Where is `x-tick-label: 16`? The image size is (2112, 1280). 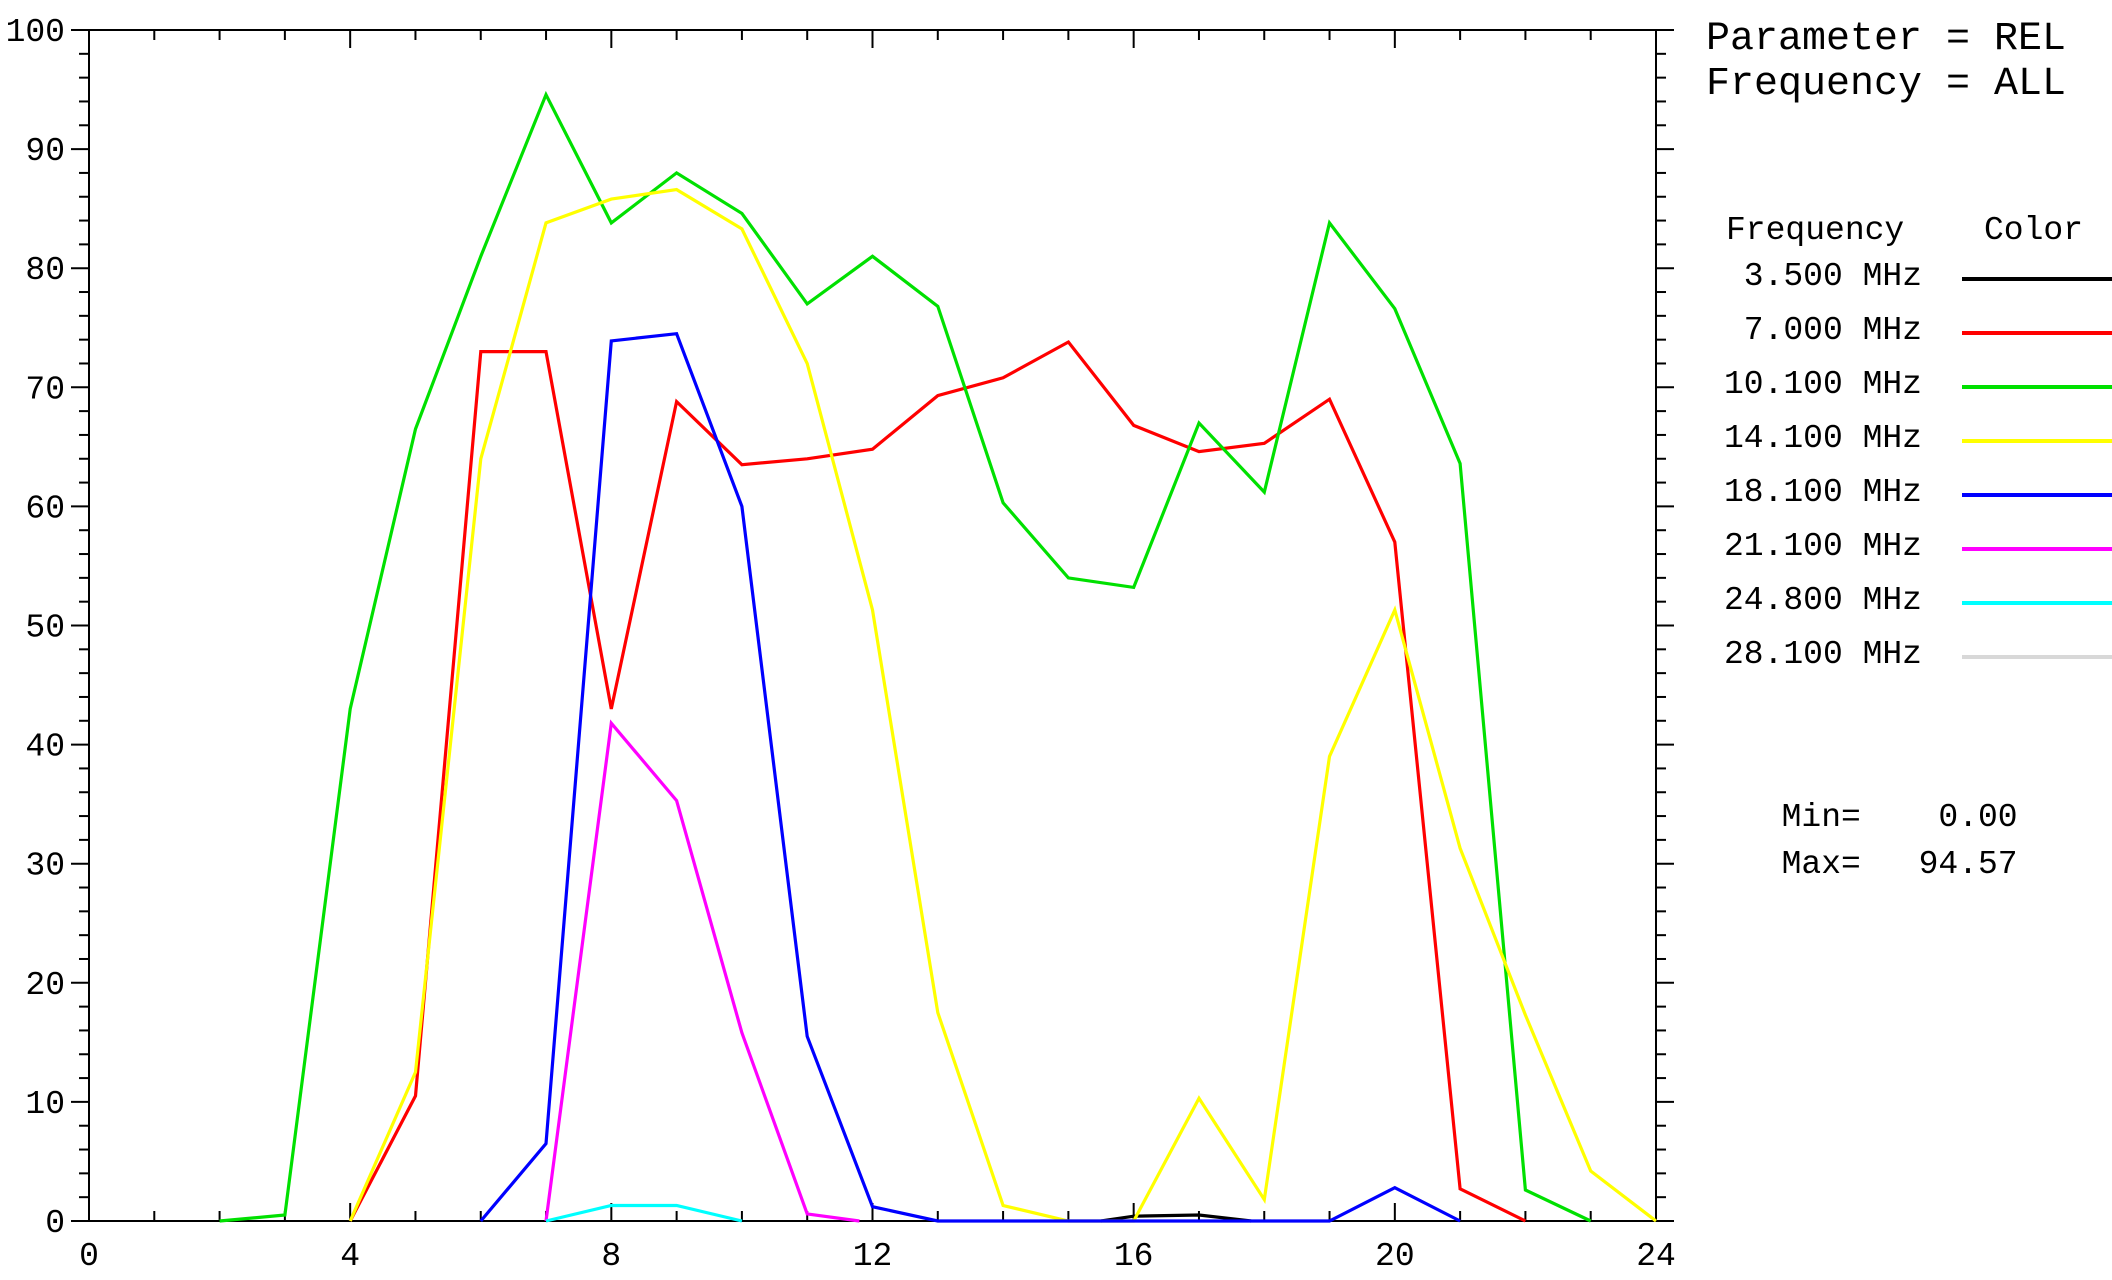
x-tick-label: 16 is located at coordinates (1134, 1256).